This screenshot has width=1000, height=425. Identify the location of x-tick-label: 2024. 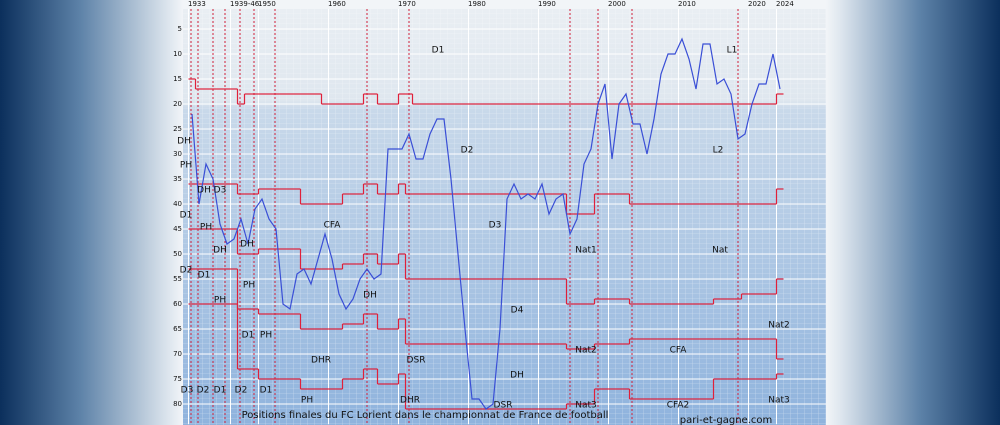
(785, 4).